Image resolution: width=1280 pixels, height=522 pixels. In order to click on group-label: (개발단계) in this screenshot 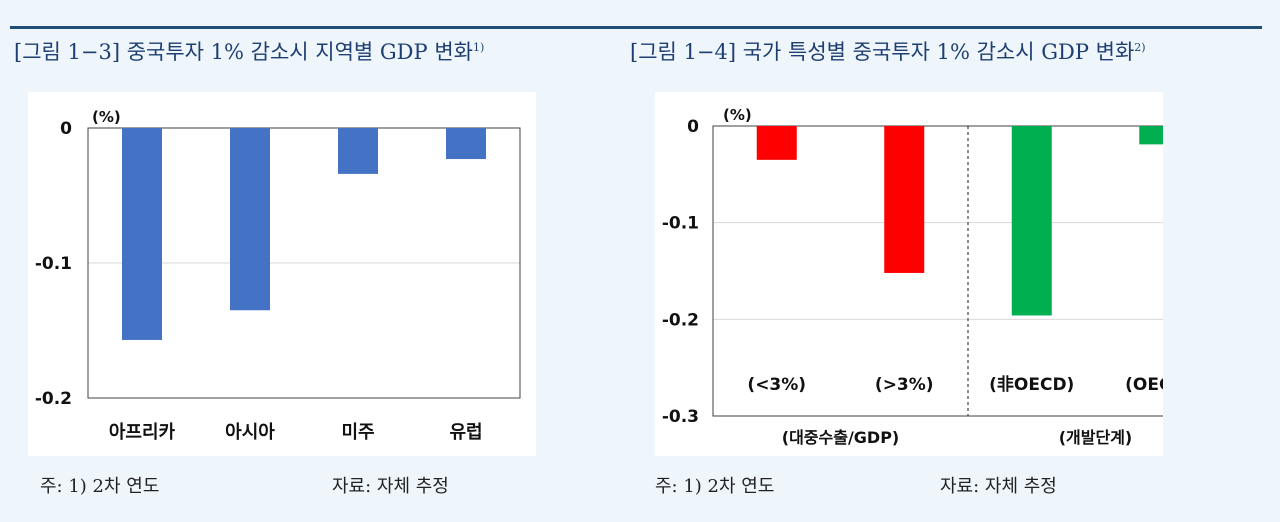, I will do `click(1096, 437)`.